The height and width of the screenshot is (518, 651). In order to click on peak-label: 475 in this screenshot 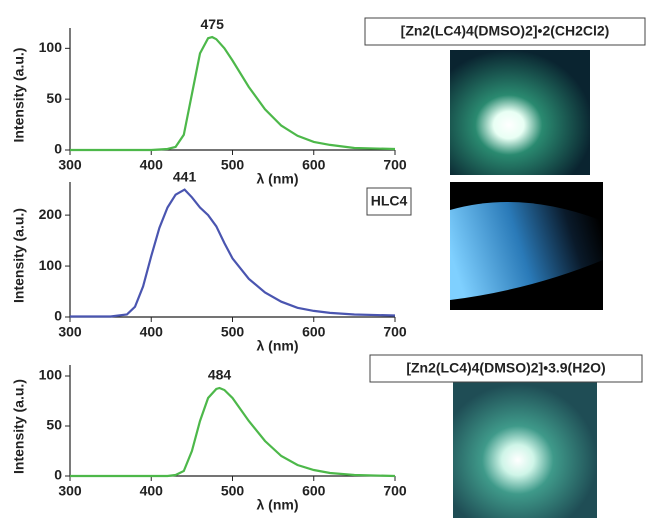, I will do `click(213, 24)`.